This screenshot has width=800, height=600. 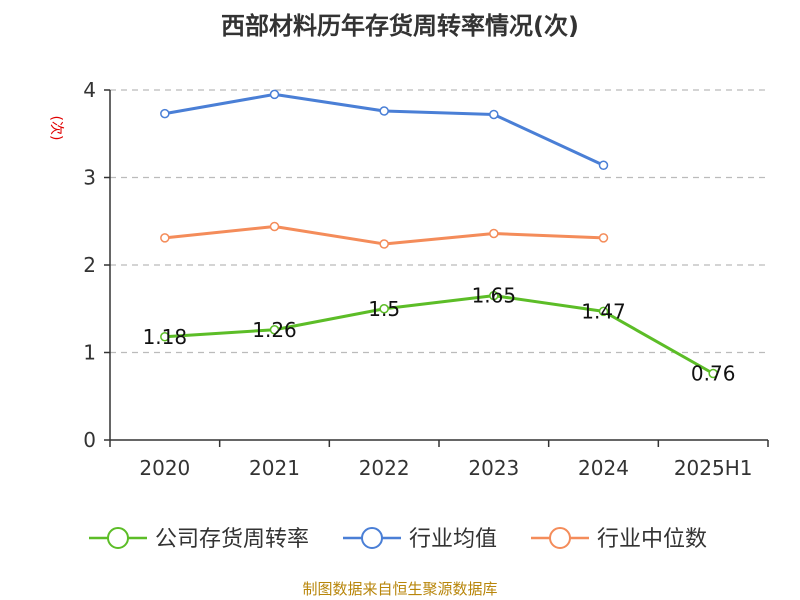 What do you see at coordinates (89, 178) in the screenshot?
I see `y-tick-label: 3` at bounding box center [89, 178].